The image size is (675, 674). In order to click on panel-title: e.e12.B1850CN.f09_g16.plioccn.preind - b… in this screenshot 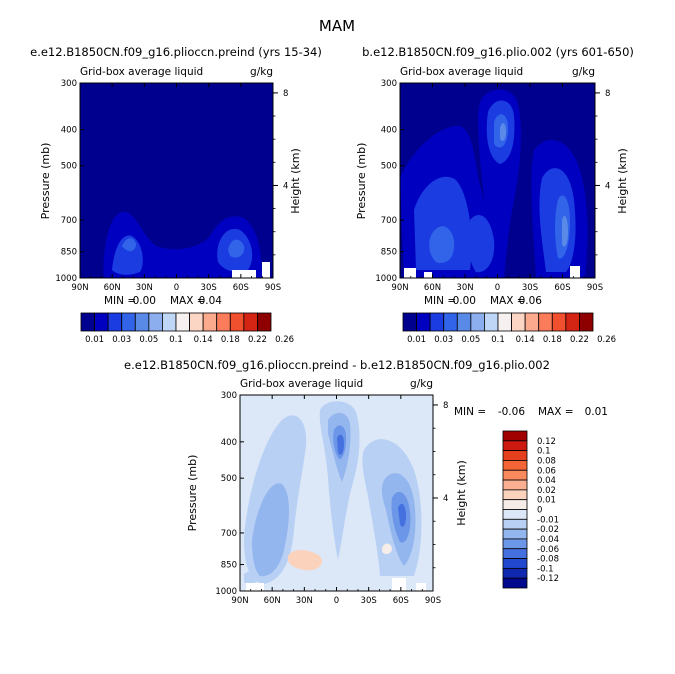, I will do `click(337, 365)`.